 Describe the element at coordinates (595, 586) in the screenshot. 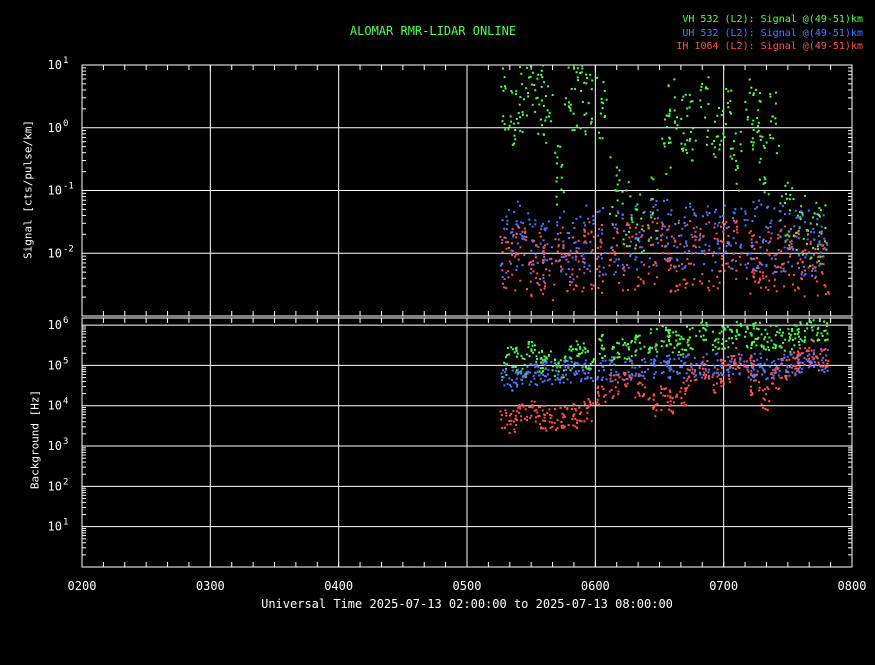

I see `x-tick-label: 0600` at that location.